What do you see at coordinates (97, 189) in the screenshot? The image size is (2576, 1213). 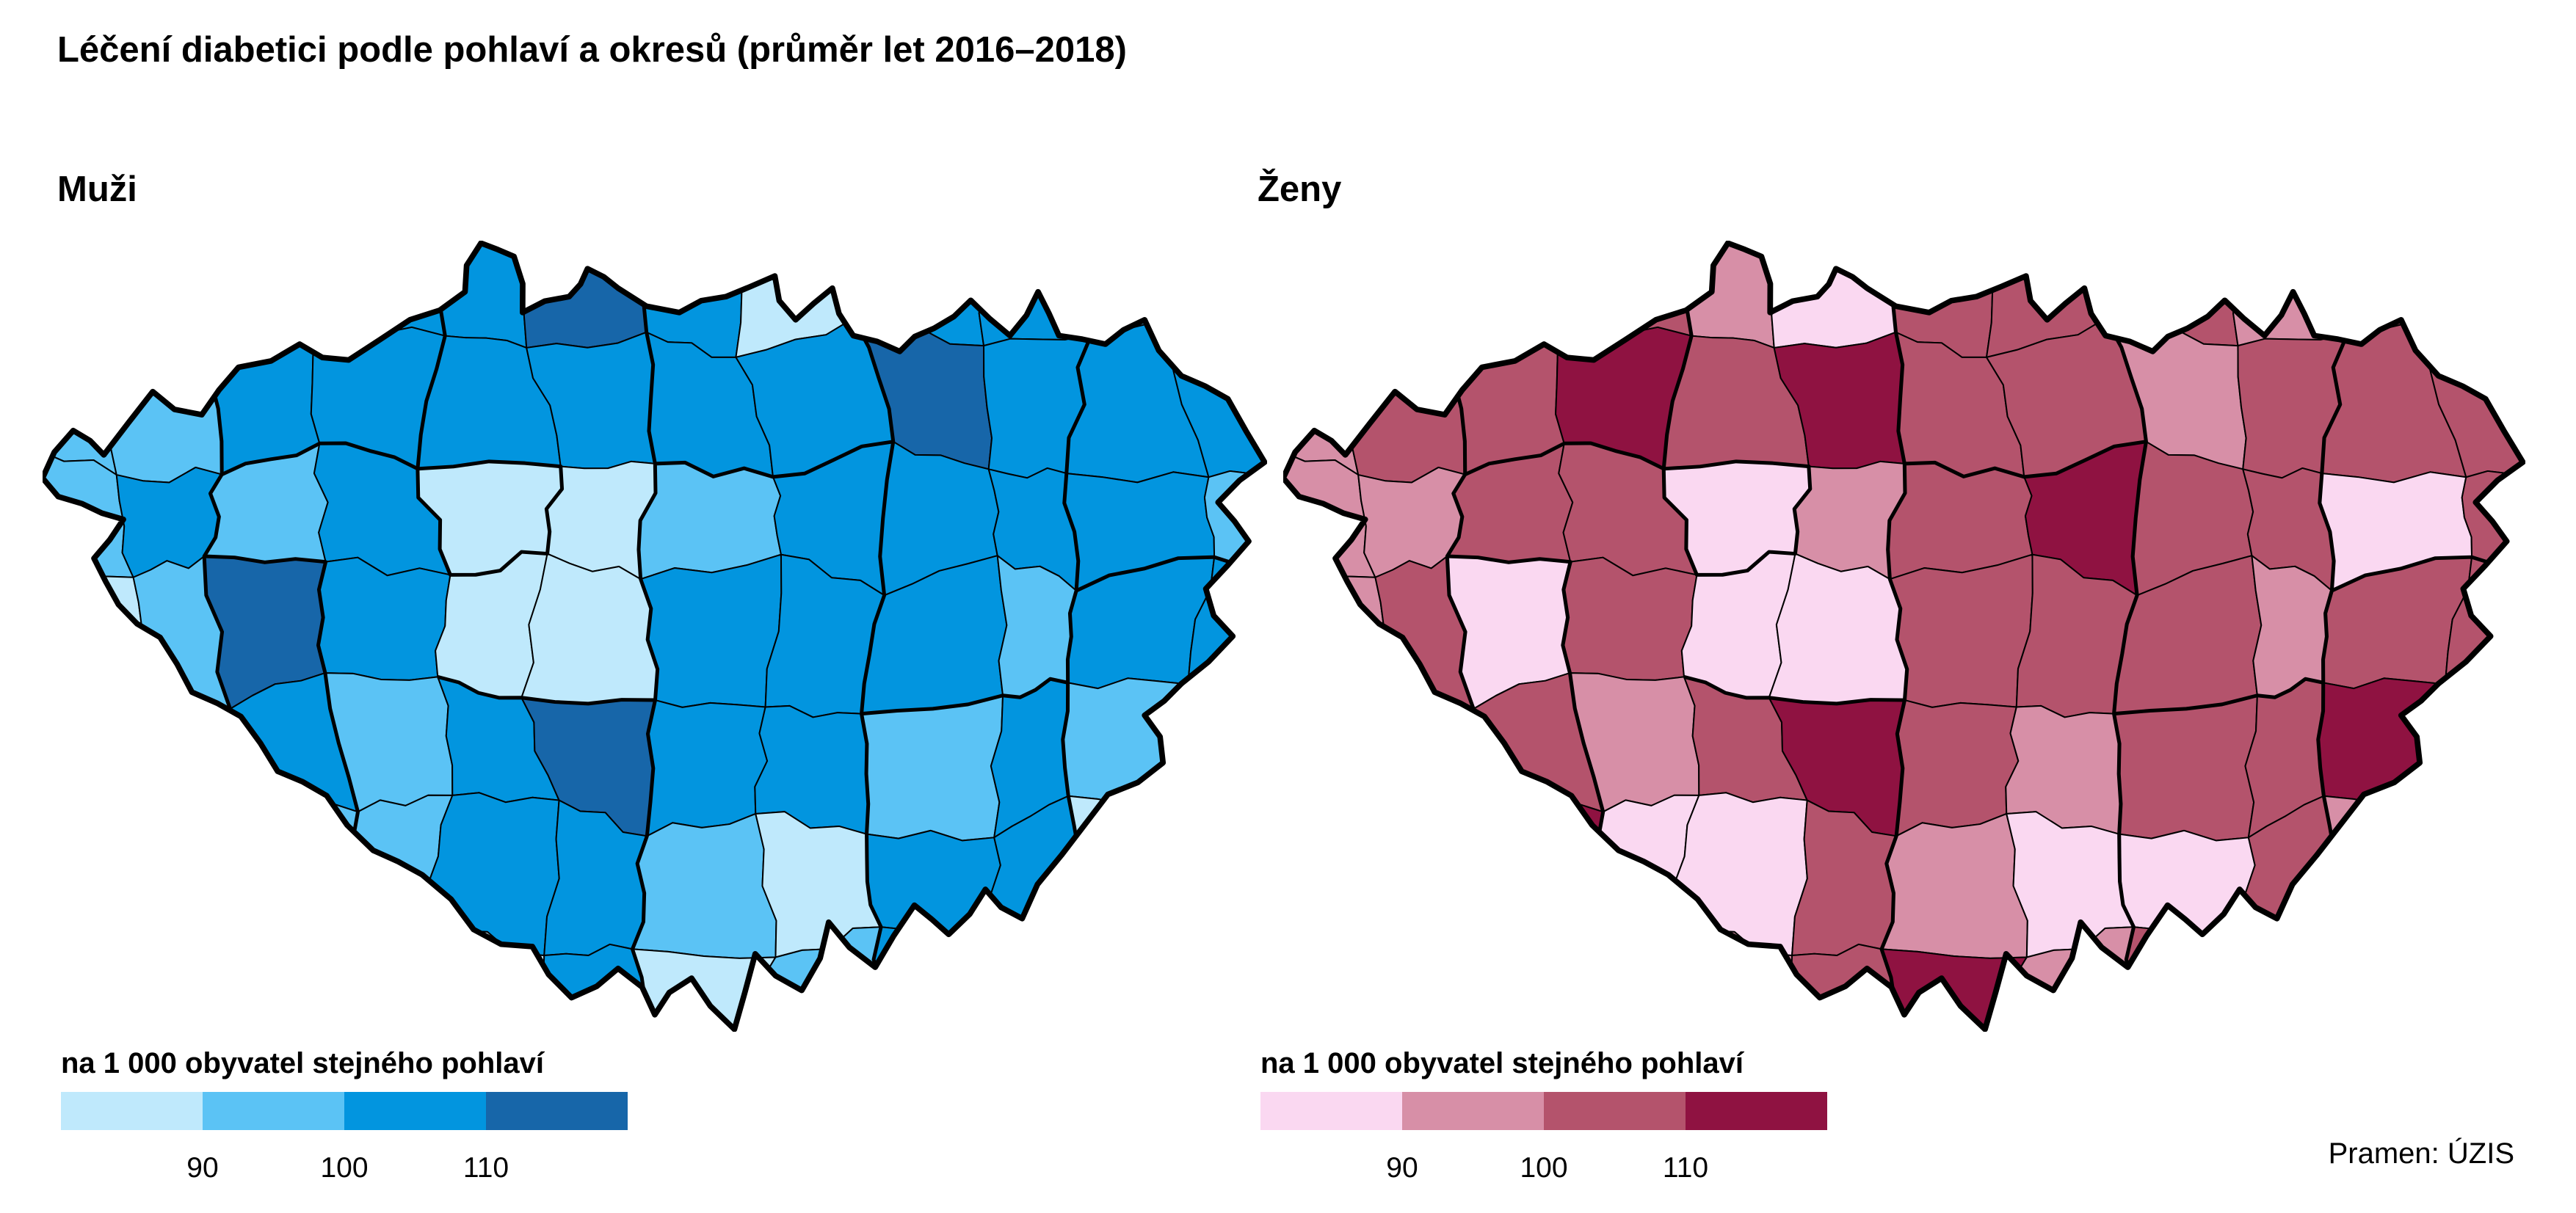 I see `map-label-muzi: Muži` at bounding box center [97, 189].